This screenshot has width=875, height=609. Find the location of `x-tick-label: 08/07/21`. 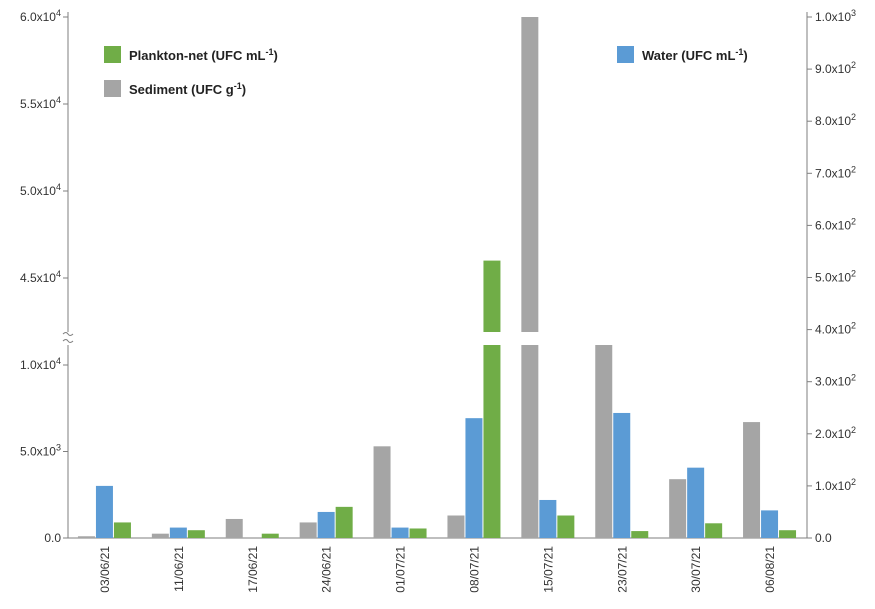

x-tick-label: 08/07/21 is located at coordinates (474, 569).